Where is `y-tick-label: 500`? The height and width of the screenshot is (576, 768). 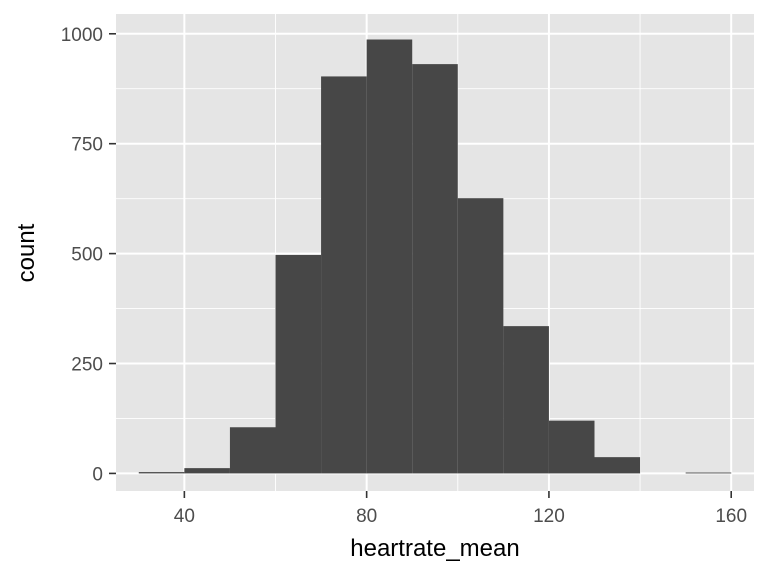
y-tick-label: 500 is located at coordinates (87, 255).